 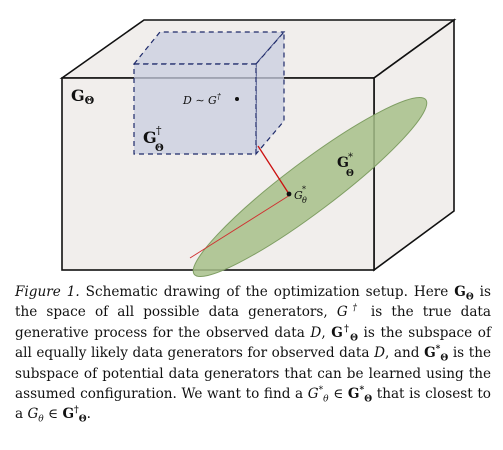 What do you see at coordinates (349, 312) in the screenshot?
I see `caption-math-g-dagger: G†` at bounding box center [349, 312].